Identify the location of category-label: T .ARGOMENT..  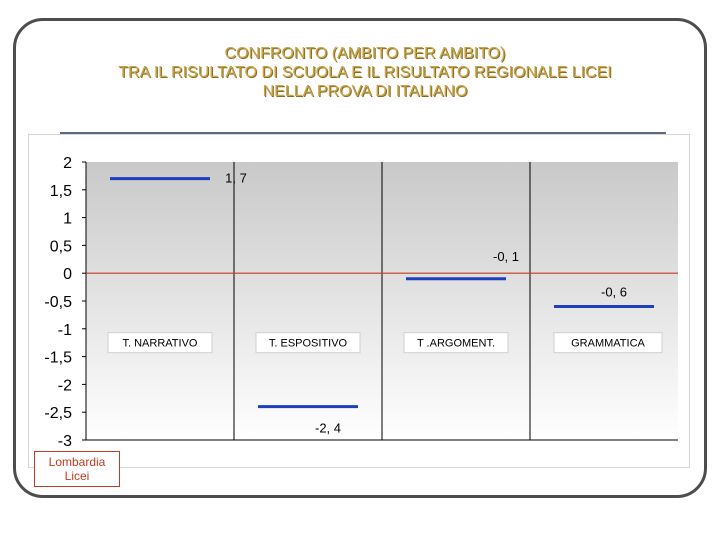
(456, 344).